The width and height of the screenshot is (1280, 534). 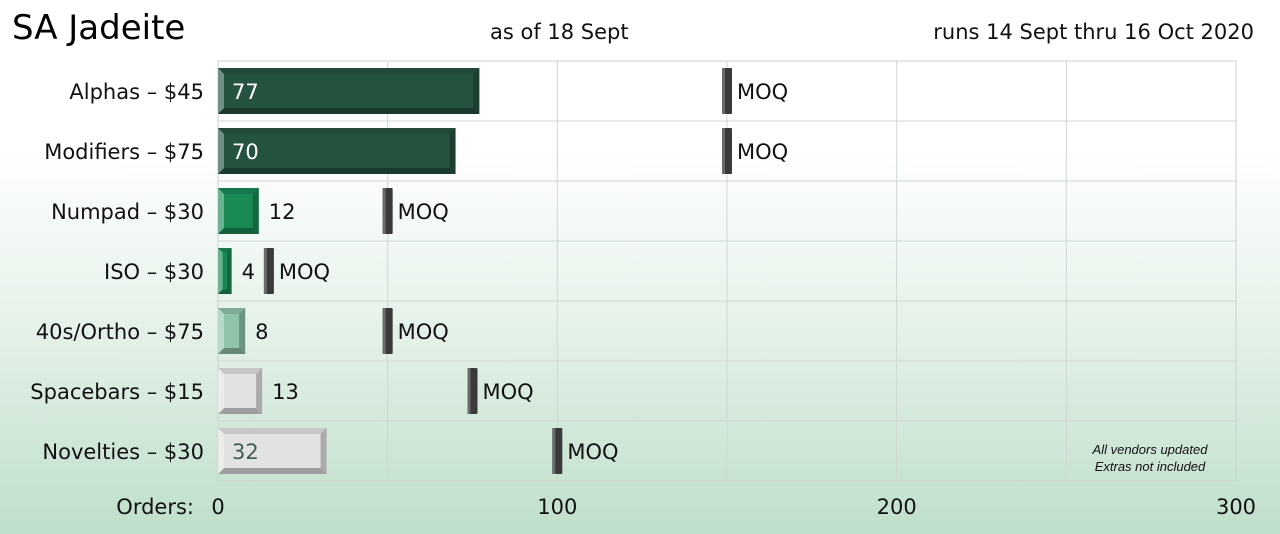 I want to click on as-of-date: as of 18 Sept, so click(x=559, y=32).